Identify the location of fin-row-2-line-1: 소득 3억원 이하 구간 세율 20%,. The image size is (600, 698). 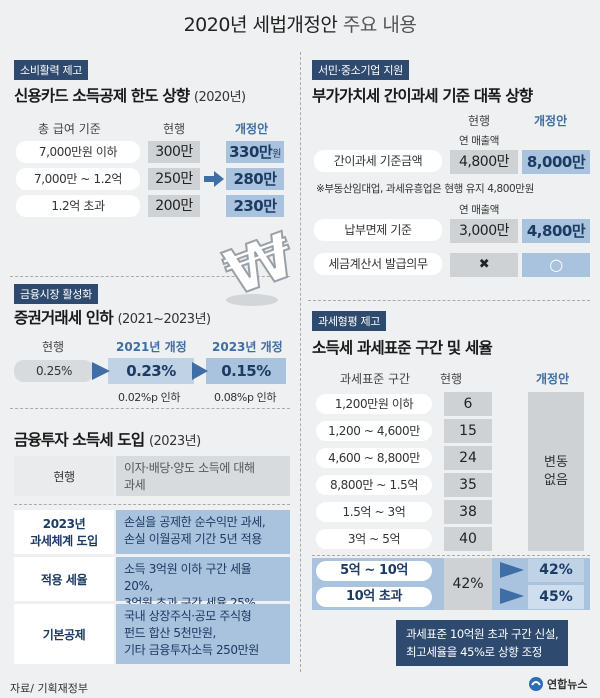
(188, 577).